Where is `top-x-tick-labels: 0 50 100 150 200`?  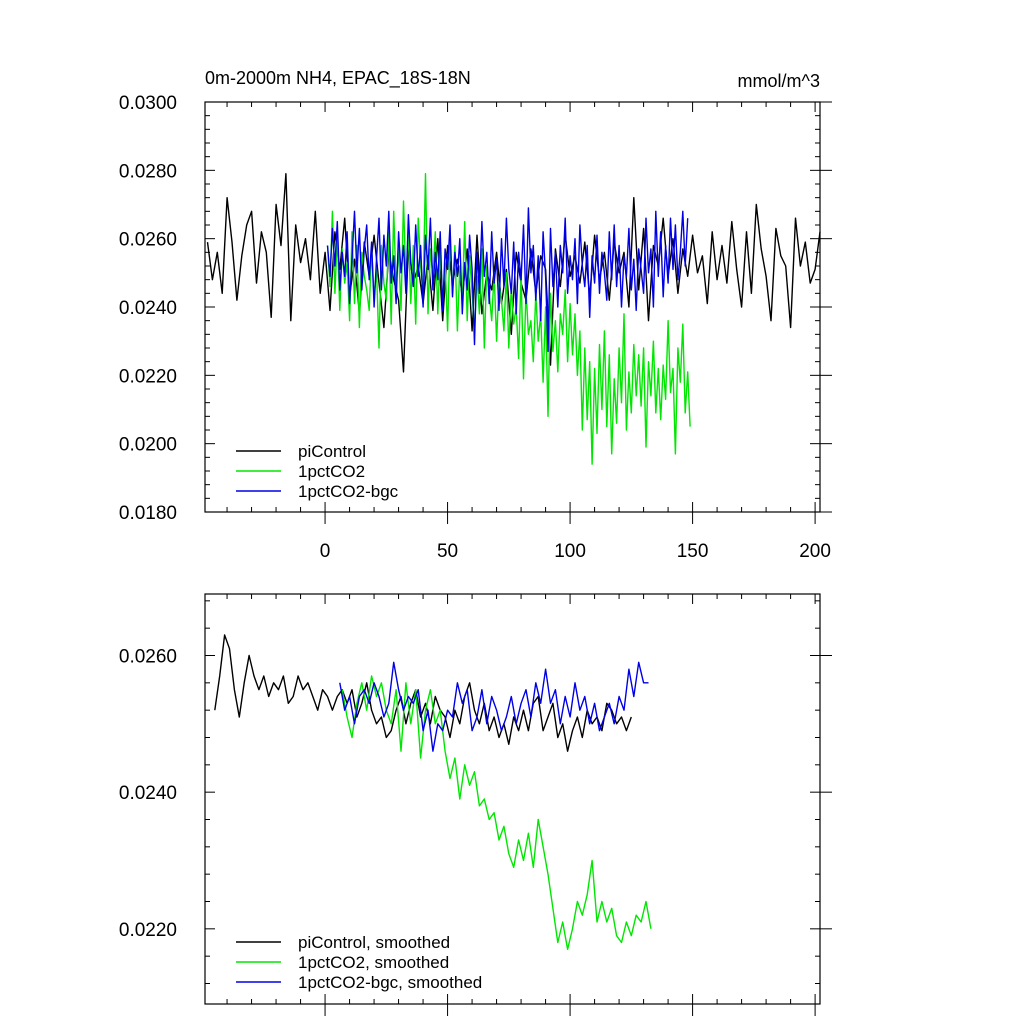
top-x-tick-labels: 0 50 100 150 200 is located at coordinates (575, 551).